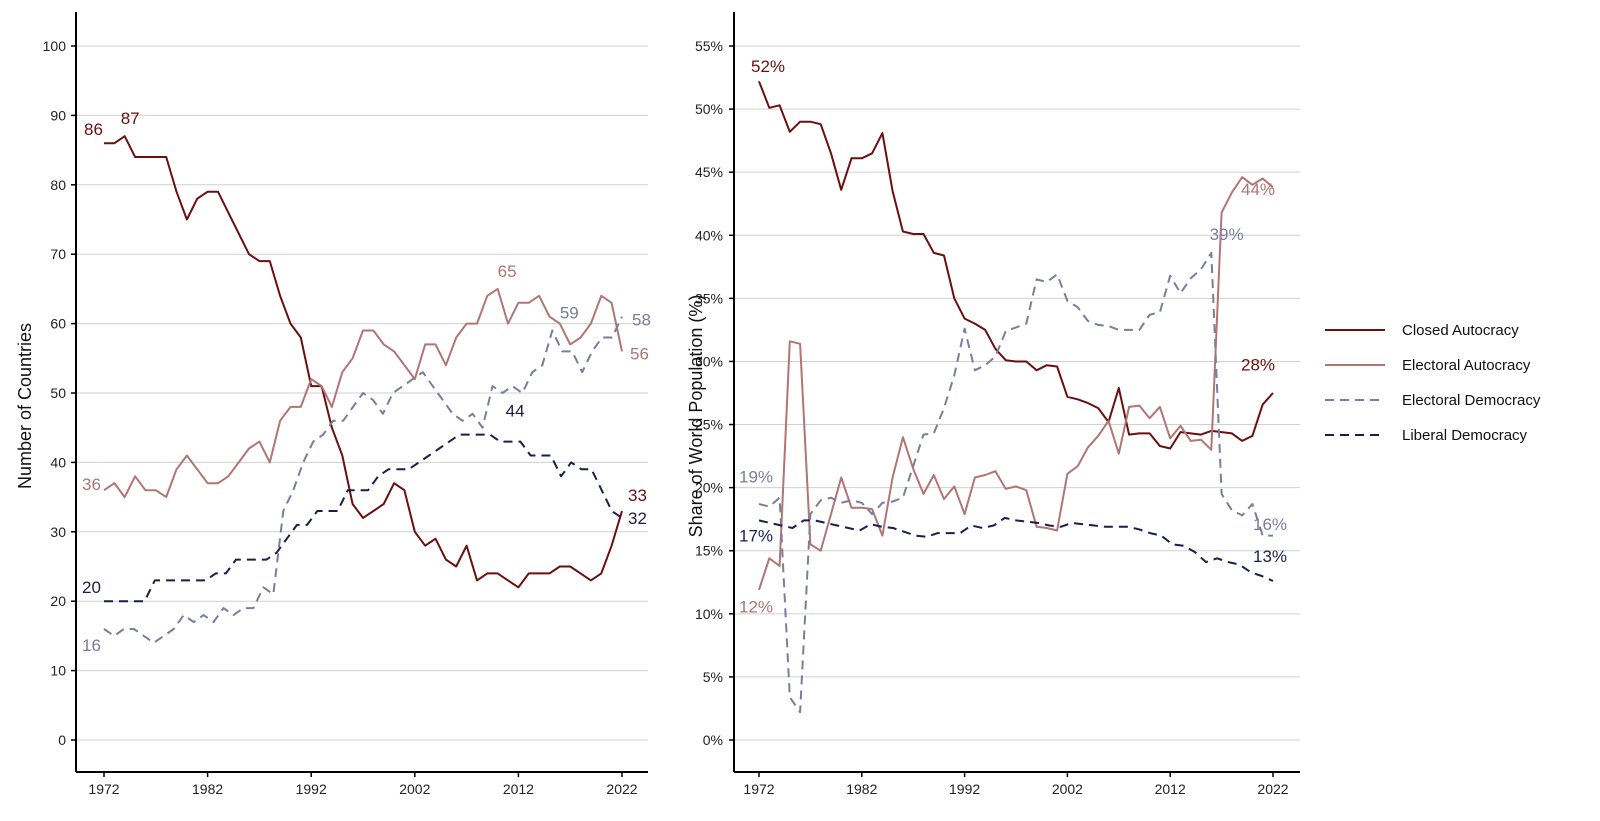  I want to click on y-tick-label: 25%, so click(709, 425).